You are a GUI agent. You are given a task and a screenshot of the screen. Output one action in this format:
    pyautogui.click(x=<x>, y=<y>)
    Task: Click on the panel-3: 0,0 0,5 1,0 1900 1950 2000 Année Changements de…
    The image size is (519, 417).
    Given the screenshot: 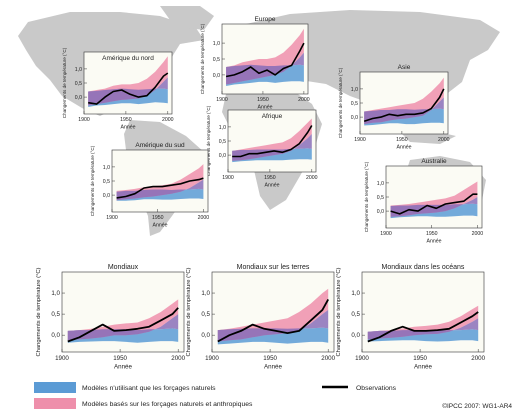 What is the action you would take?
    pyautogui.click(x=262, y=146)
    